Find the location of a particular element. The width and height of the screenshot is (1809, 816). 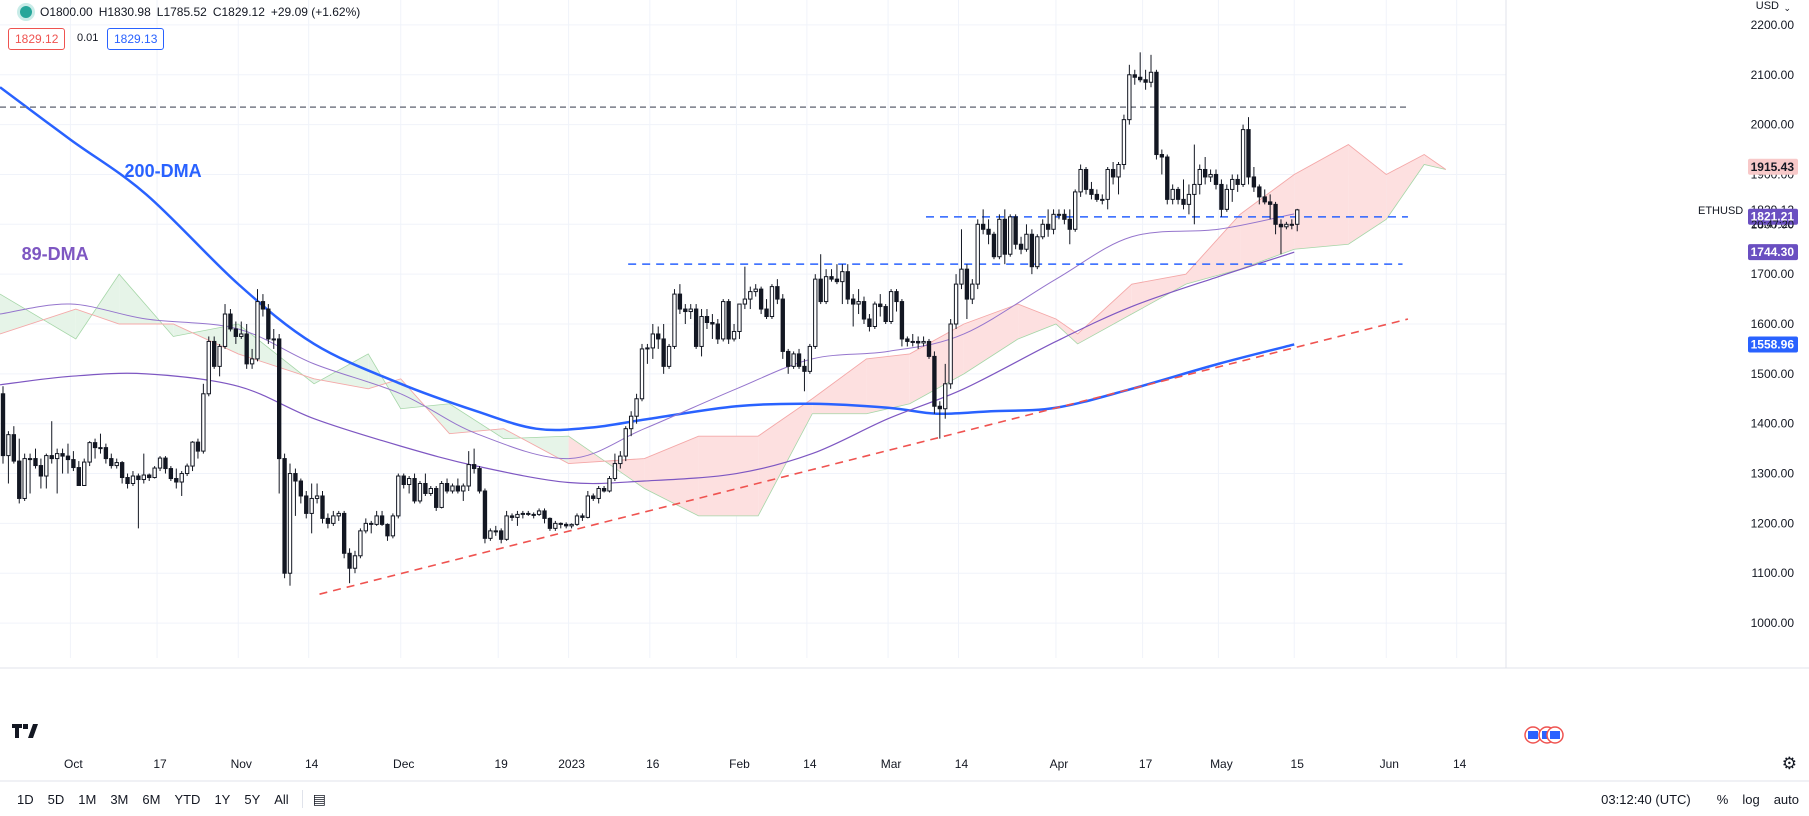

timeframe-3m: 3M is located at coordinates (119, 799).